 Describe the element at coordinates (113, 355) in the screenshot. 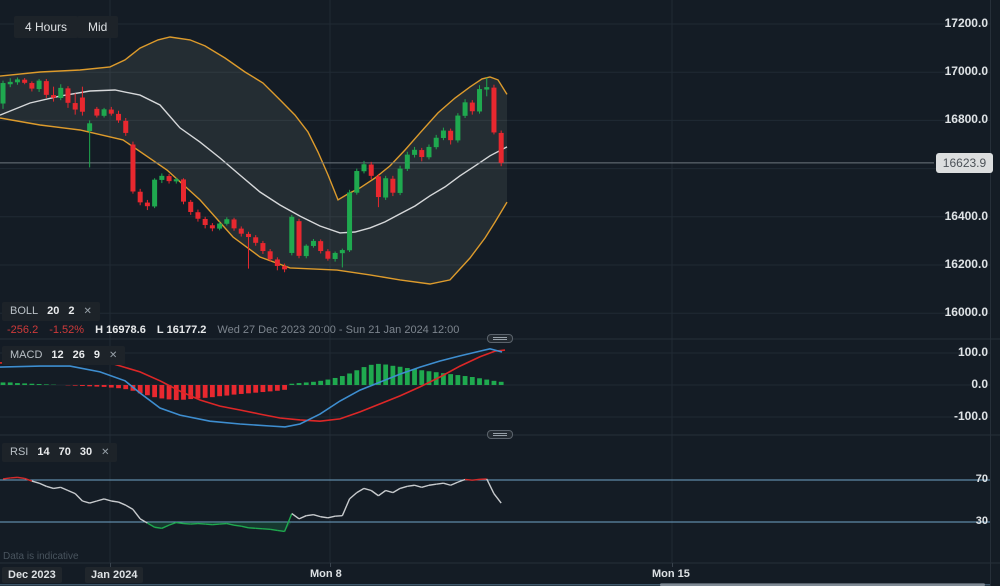

I see `macd-close-icon: ✕` at that location.